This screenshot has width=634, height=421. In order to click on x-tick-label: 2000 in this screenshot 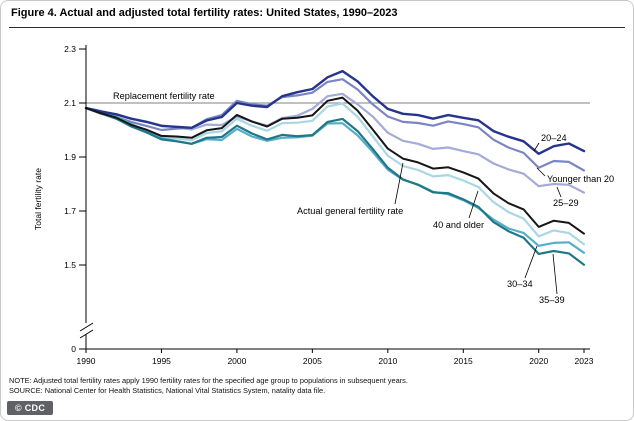, I will do `click(236, 361)`.